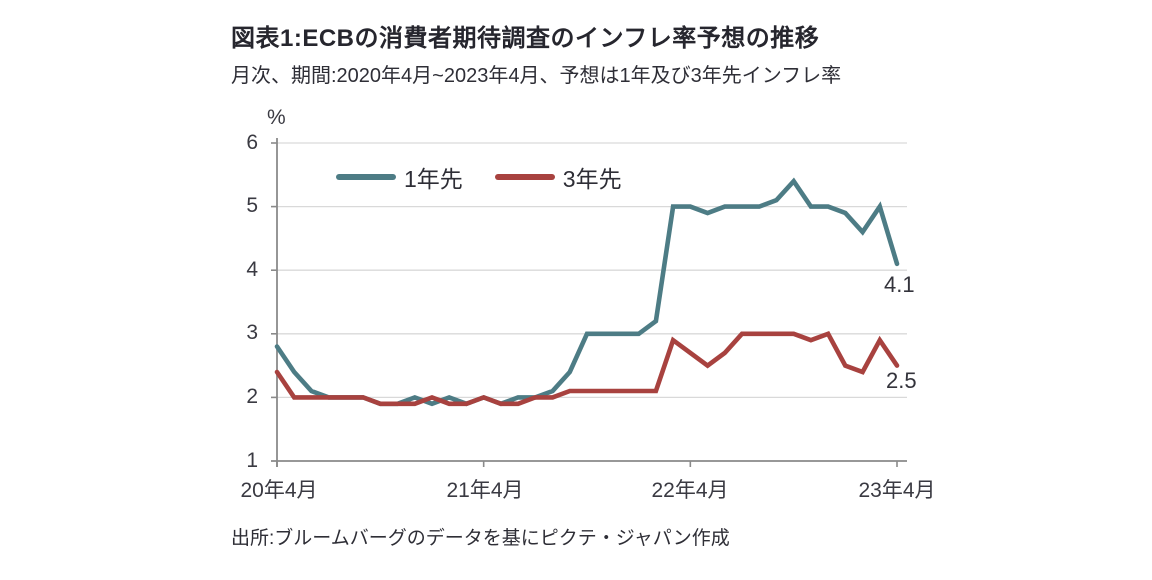 Image resolution: width=1152 pixels, height=580 pixels. What do you see at coordinates (897, 490) in the screenshot?
I see `x-axis-tick-label: 23年4月` at bounding box center [897, 490].